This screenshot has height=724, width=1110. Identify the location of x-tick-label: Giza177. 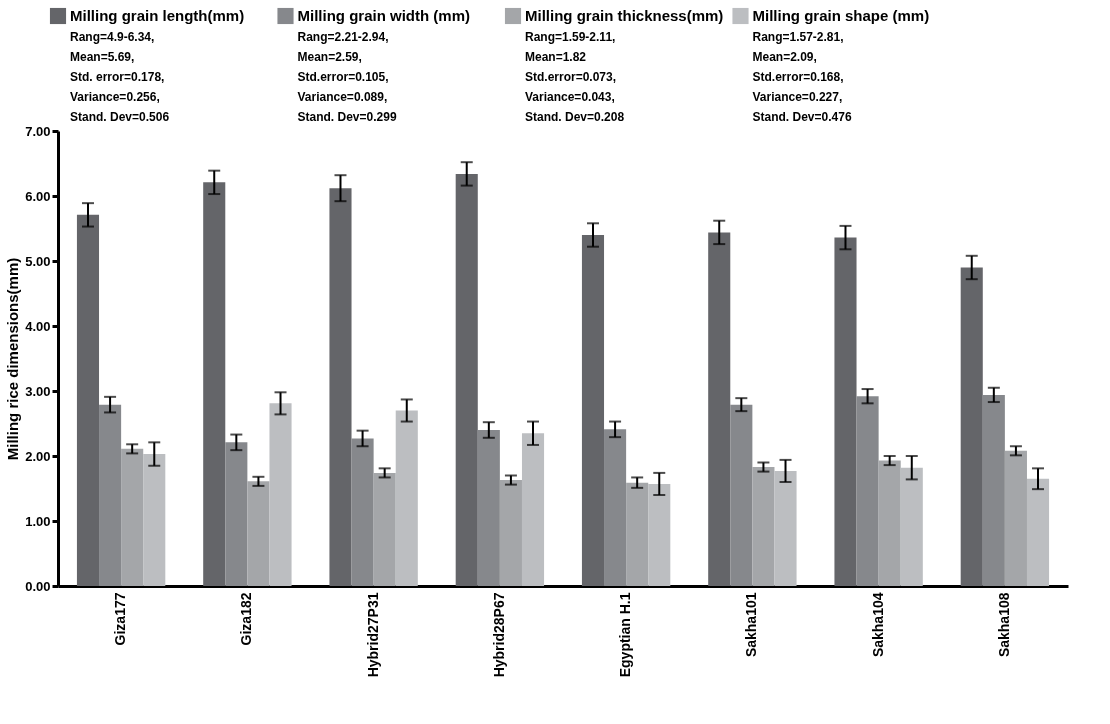
(120, 619).